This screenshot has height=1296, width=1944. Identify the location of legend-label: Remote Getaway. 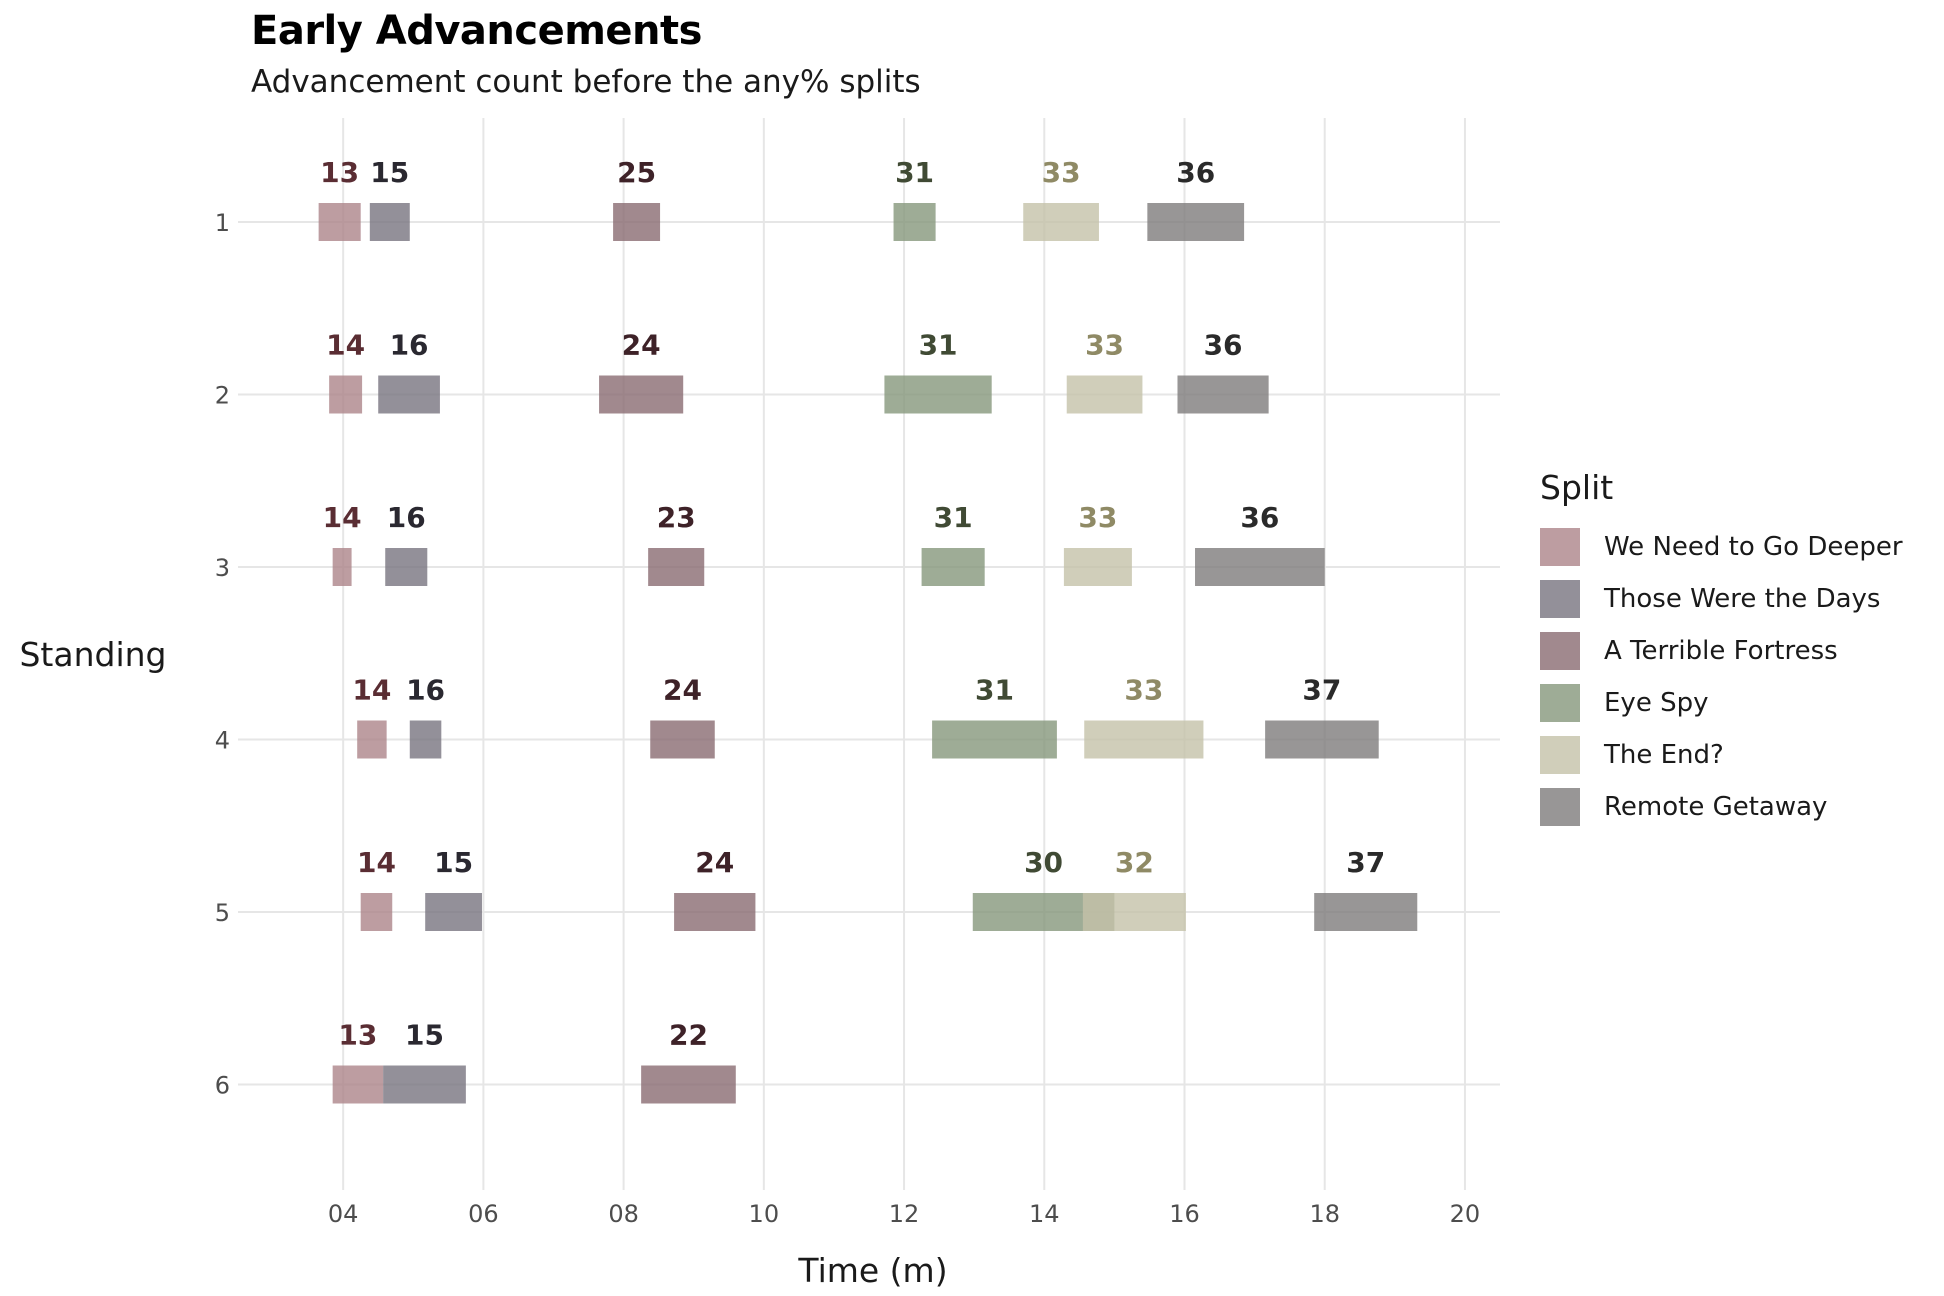
(1716, 807).